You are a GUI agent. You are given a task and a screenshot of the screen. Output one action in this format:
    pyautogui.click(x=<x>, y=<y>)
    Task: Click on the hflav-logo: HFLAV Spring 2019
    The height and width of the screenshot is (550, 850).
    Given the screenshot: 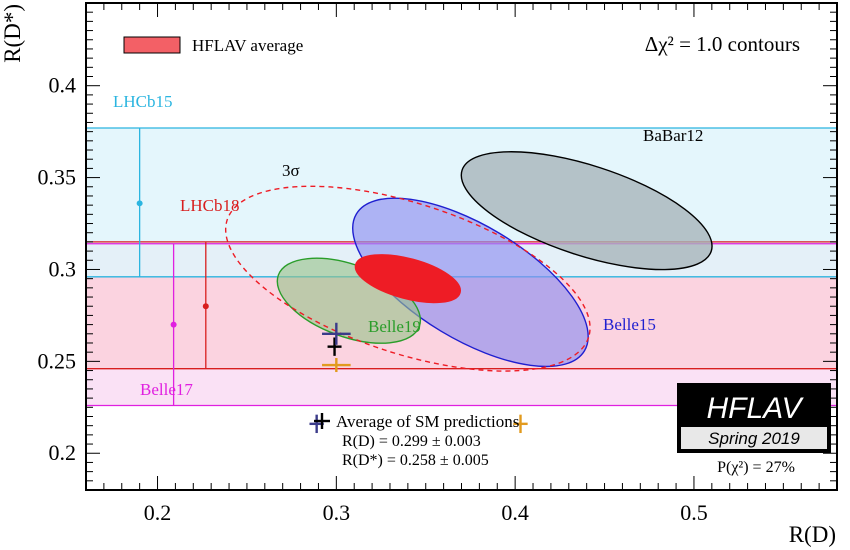 What is the action you would take?
    pyautogui.click(x=754, y=418)
    